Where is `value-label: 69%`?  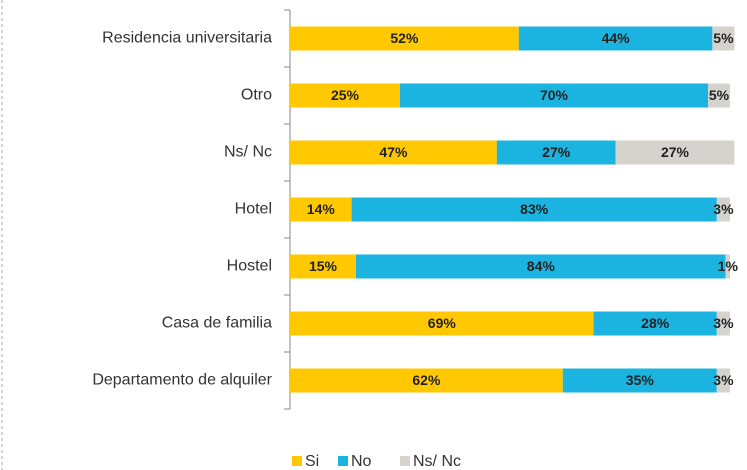
value-label: 69% is located at coordinates (442, 323).